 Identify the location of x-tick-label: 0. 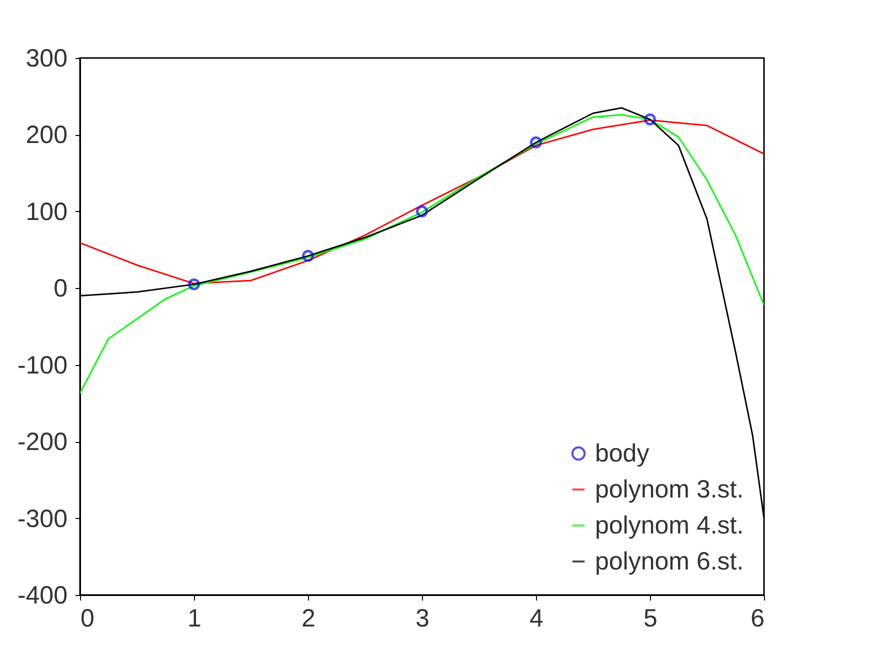
(87, 618).